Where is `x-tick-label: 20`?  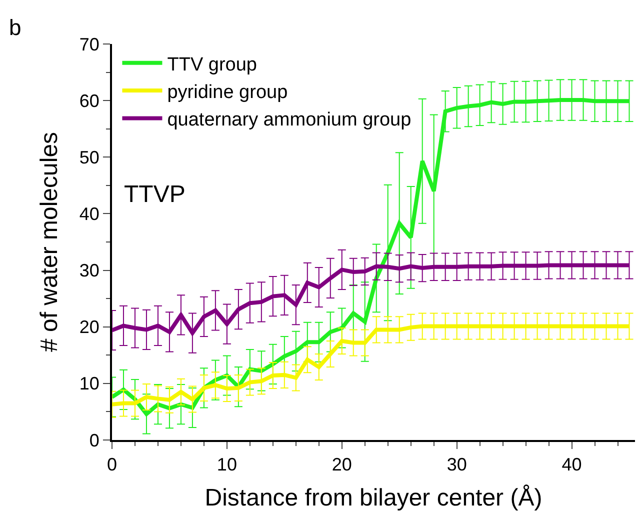 x-tick-label: 20 is located at coordinates (342, 464).